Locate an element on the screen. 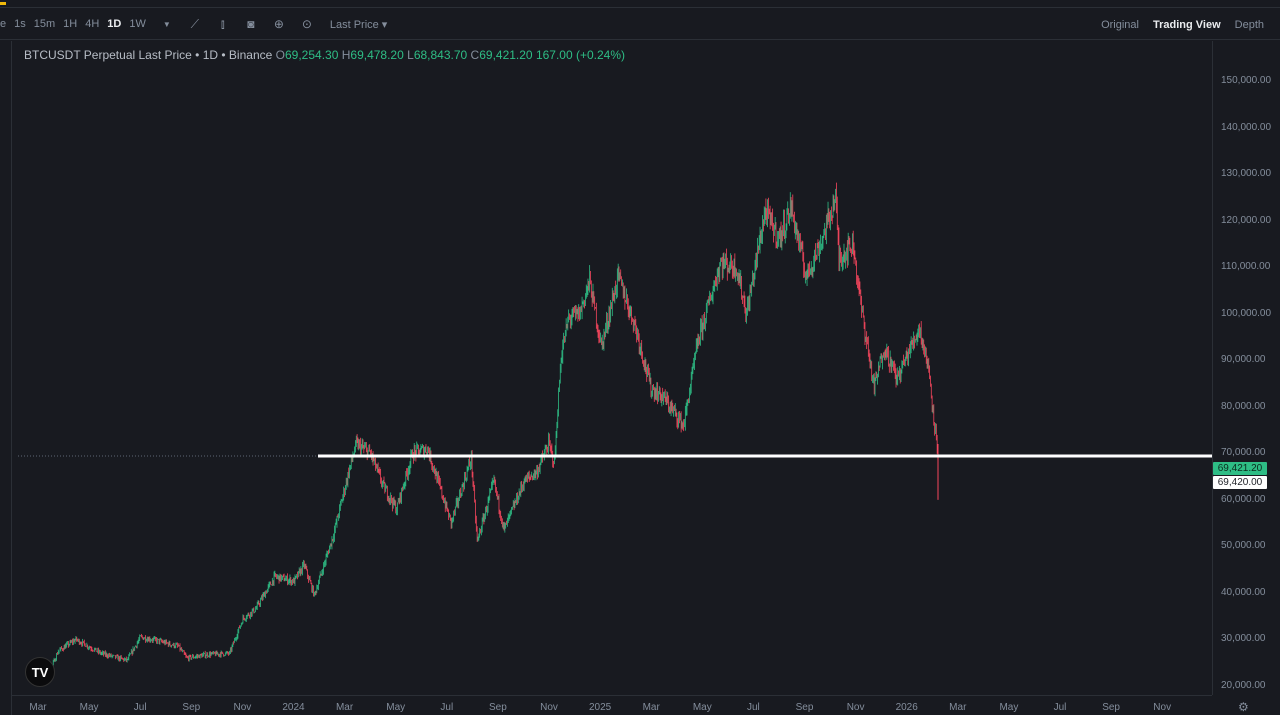  timeframe-partial: e is located at coordinates (3, 24).